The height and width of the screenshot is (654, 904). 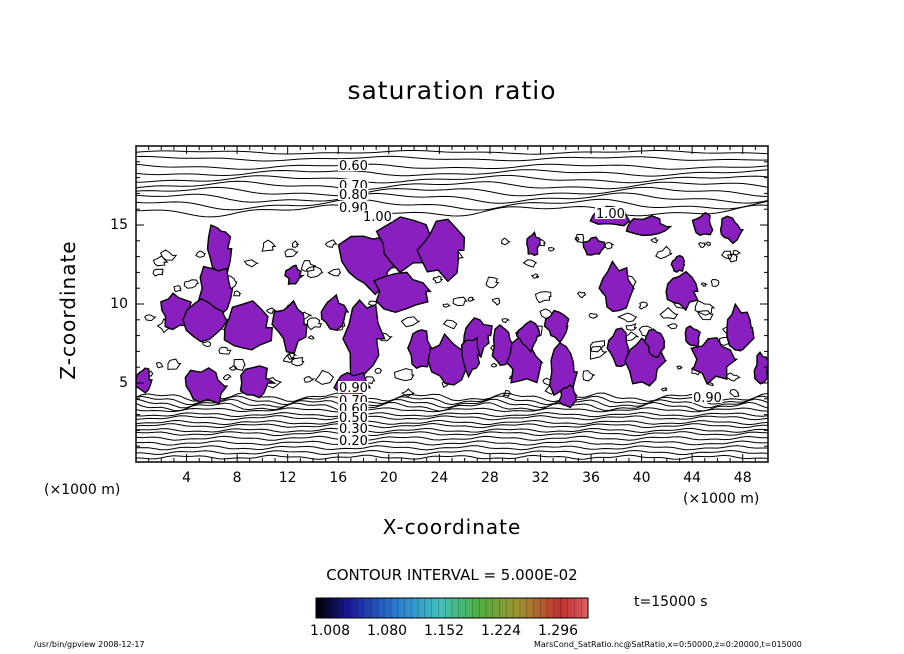 I want to click on extra-contour-label-bg, so click(x=610, y=213).